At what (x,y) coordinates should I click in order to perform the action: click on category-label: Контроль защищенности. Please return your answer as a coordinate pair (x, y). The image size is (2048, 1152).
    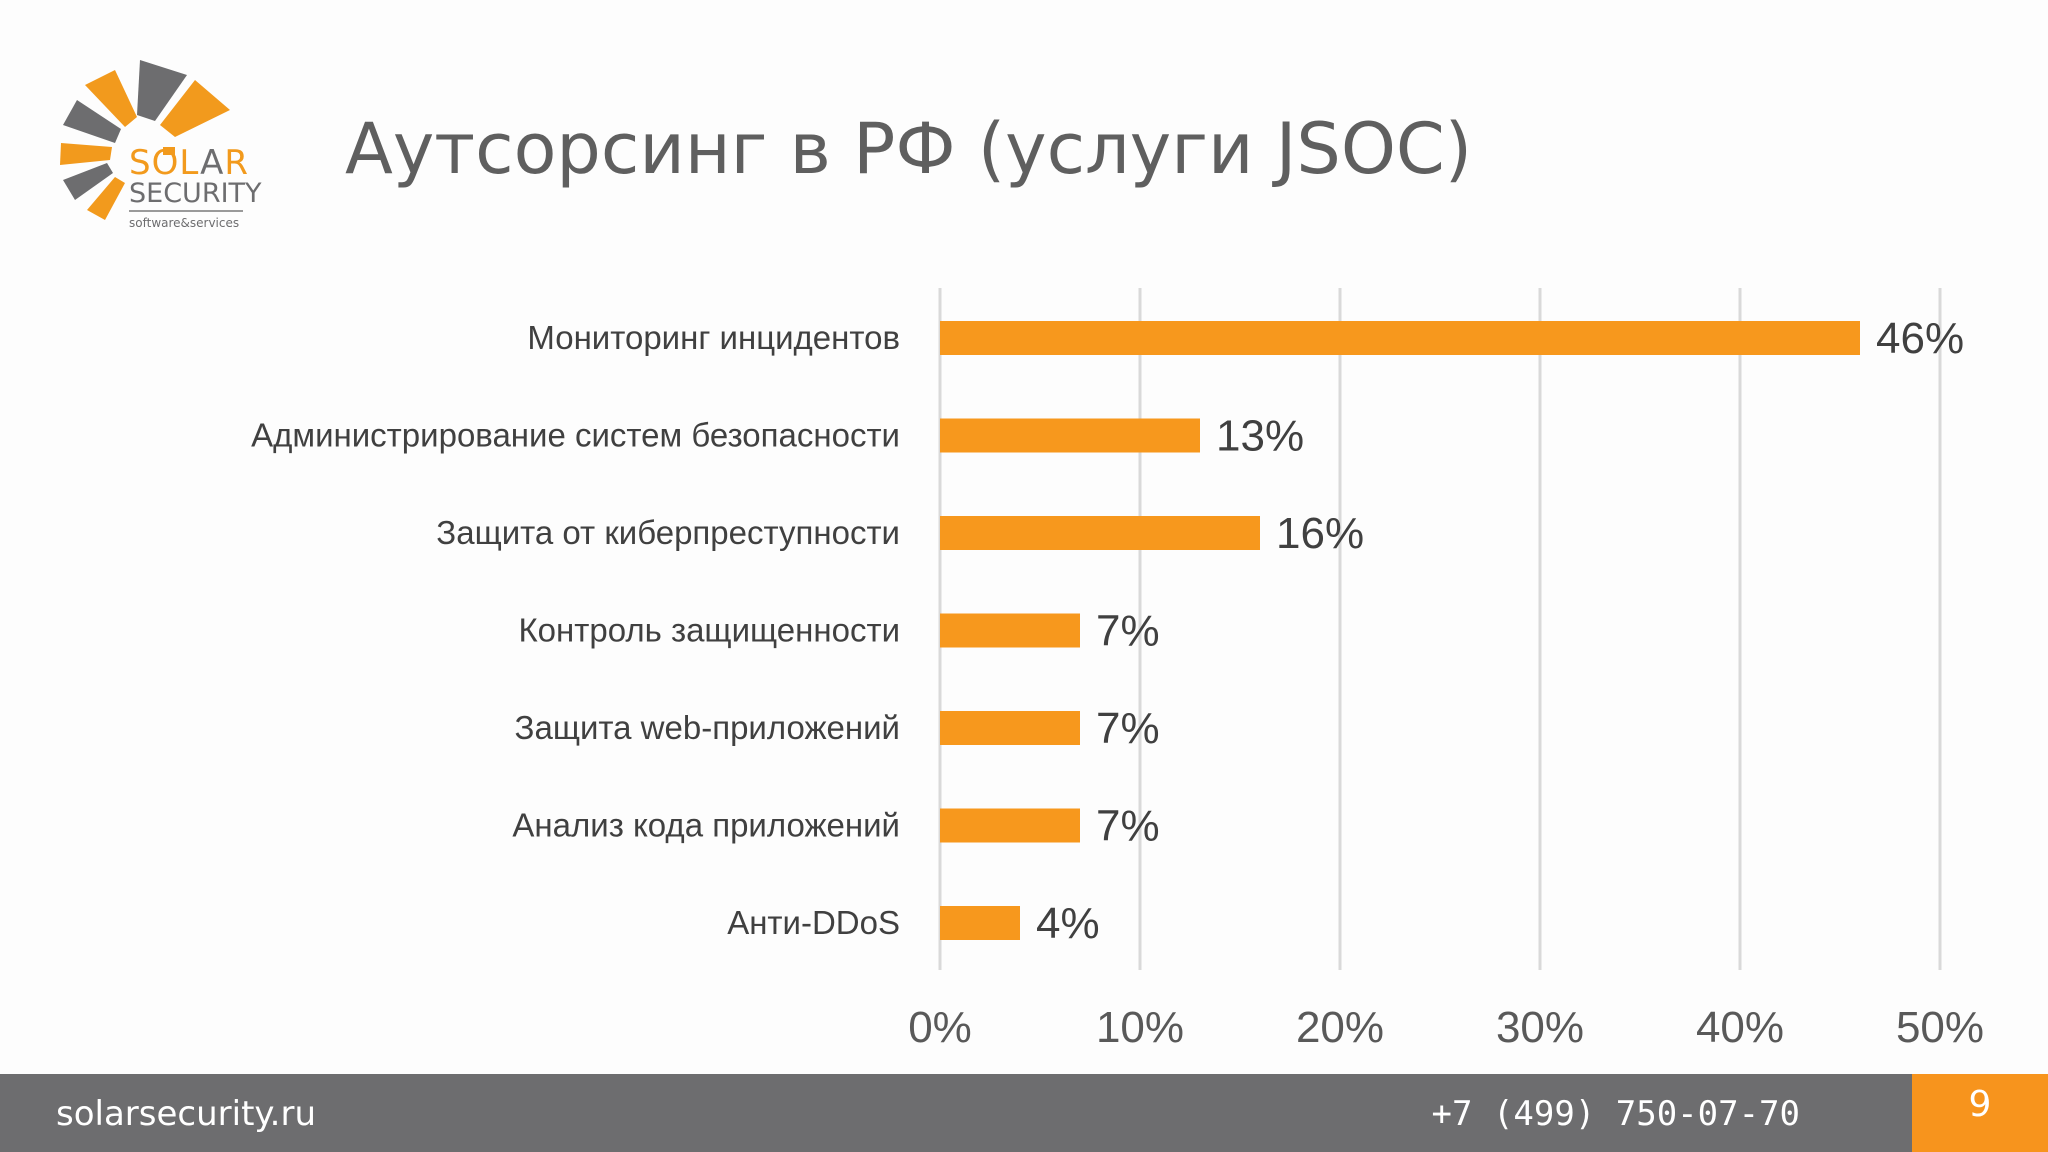
    Looking at the image, I should click on (709, 630).